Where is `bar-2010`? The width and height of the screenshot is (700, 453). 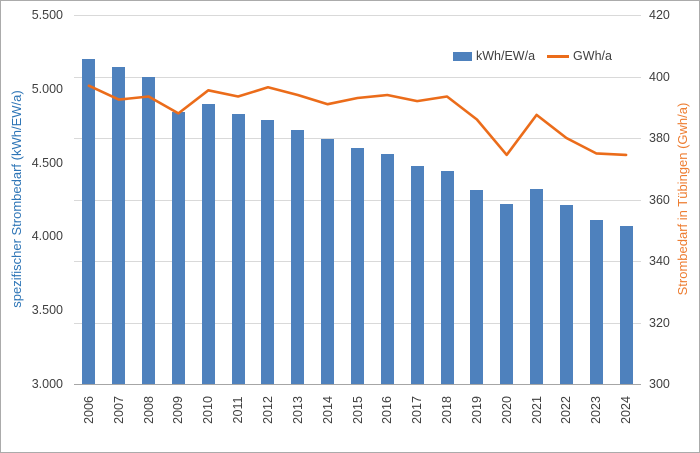 bar-2010 is located at coordinates (208, 243).